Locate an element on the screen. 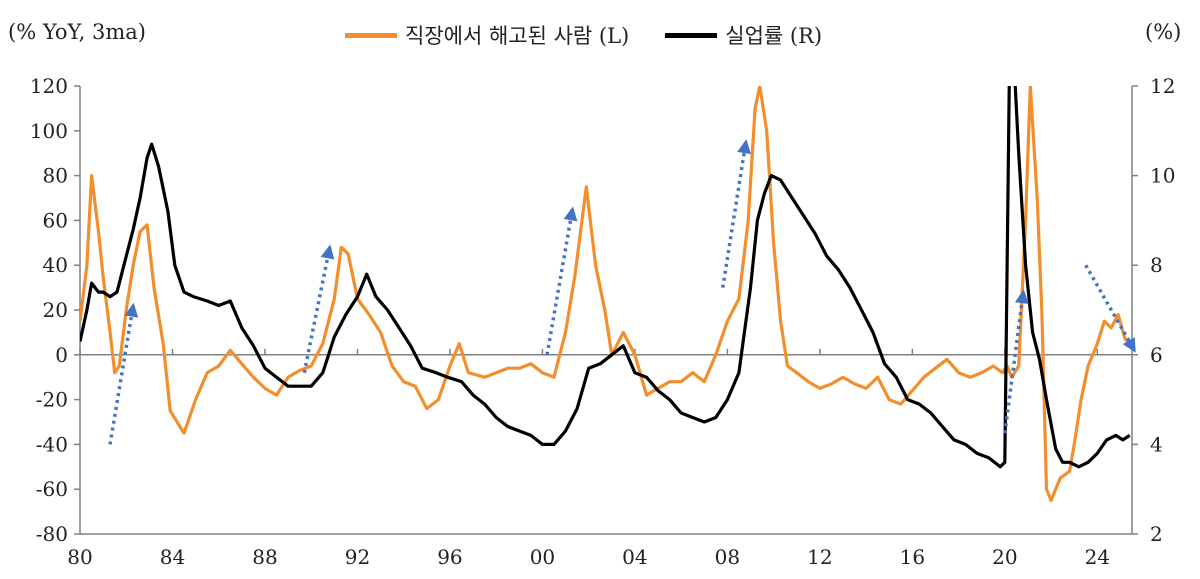  left-axis-unit: (% YoY, 3ma) is located at coordinates (77, 32).